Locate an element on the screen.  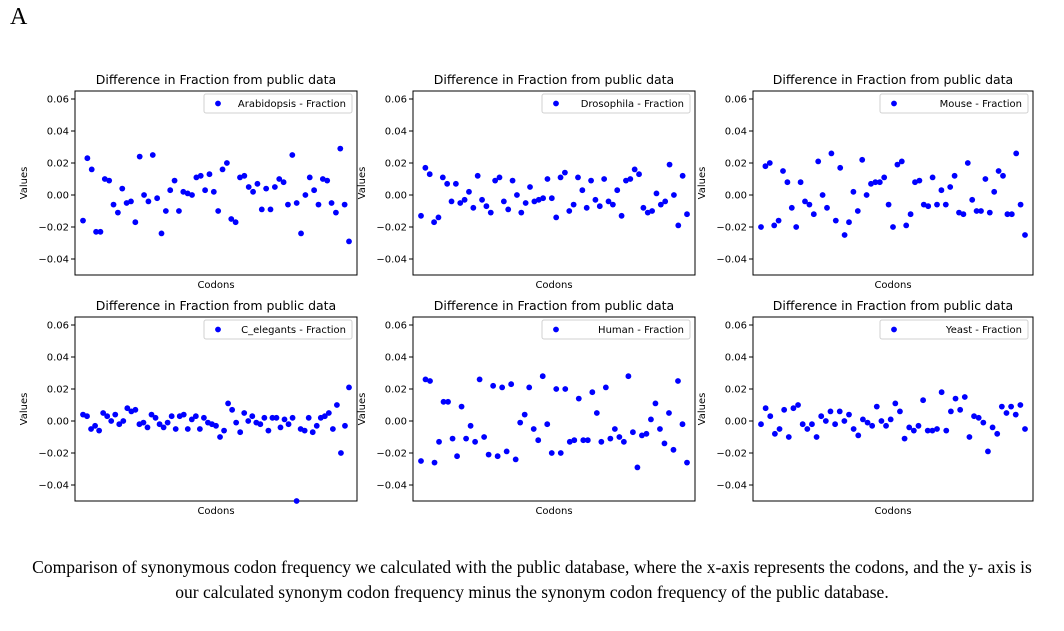
legend-label: Human - Fraction is located at coordinates (641, 330).